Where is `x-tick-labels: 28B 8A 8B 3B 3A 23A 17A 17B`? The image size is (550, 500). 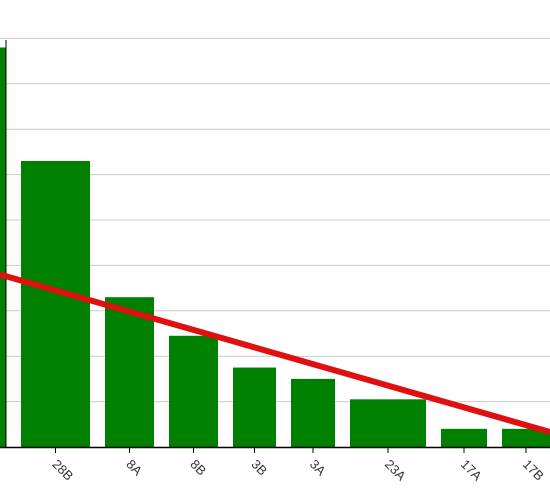
x-tick-labels: 28B 8A 8B 3B 3A 23A 17A 17B is located at coordinates (297, 470).